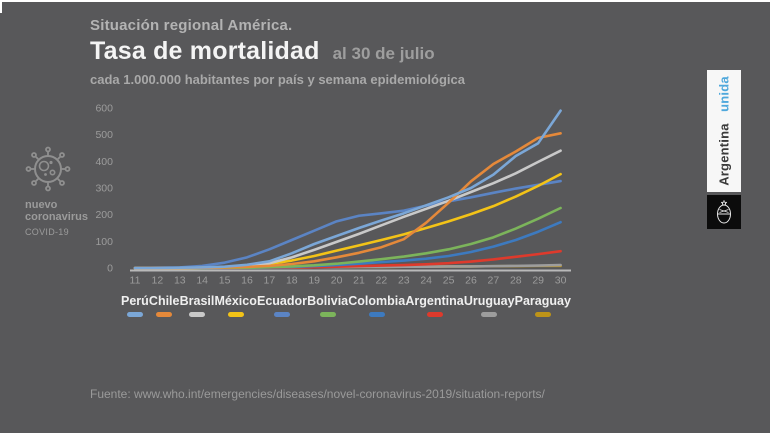 This screenshot has width=770, height=433. Describe the element at coordinates (359, 281) in the screenshot. I see `x-tick-label: 21` at that location.